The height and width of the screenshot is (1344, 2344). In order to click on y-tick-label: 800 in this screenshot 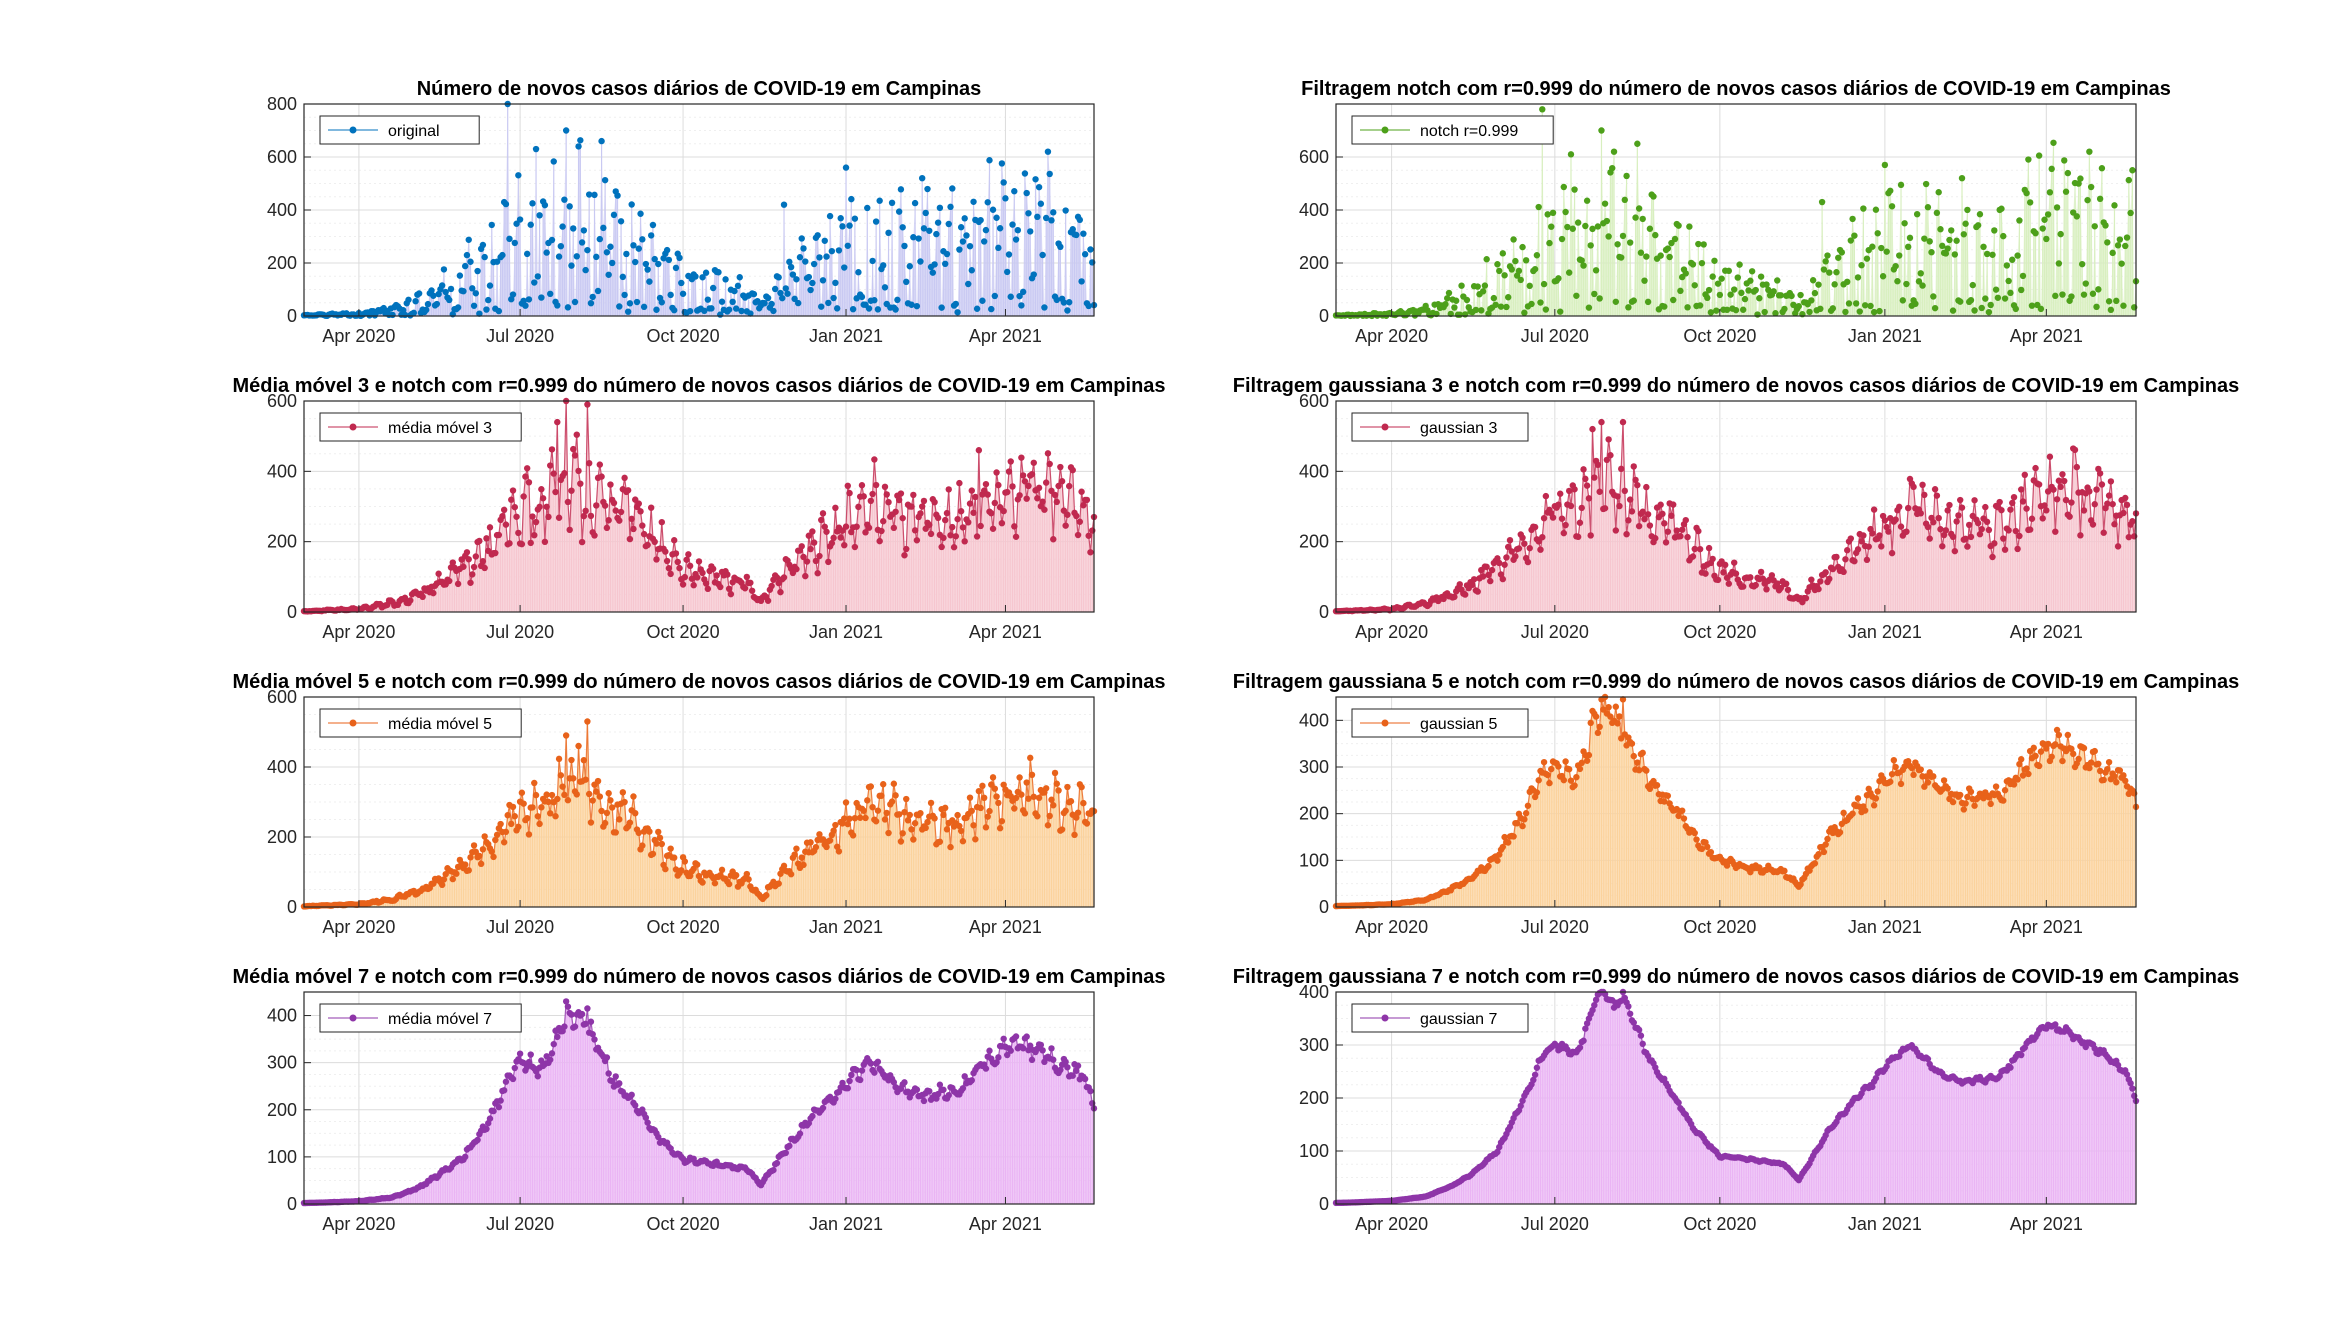, I will do `click(282, 104)`.